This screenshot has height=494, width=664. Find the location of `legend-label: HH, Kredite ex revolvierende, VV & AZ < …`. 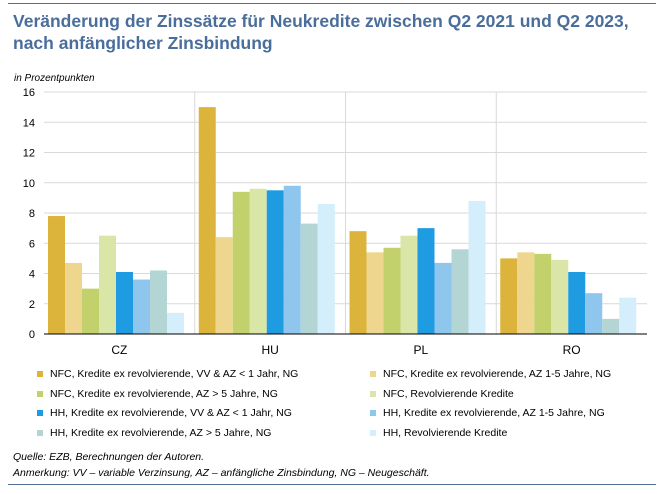

legend-label: HH, Kredite ex revolvierende, VV & AZ < … is located at coordinates (171, 413).